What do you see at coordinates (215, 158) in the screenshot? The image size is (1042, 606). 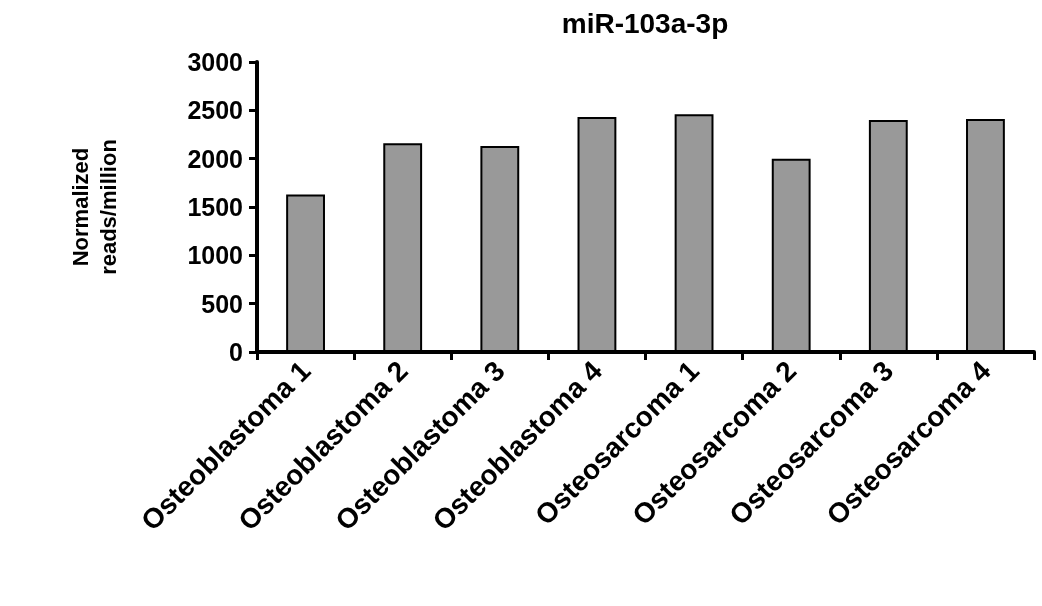 I see `y-tick-label: 2000` at bounding box center [215, 158].